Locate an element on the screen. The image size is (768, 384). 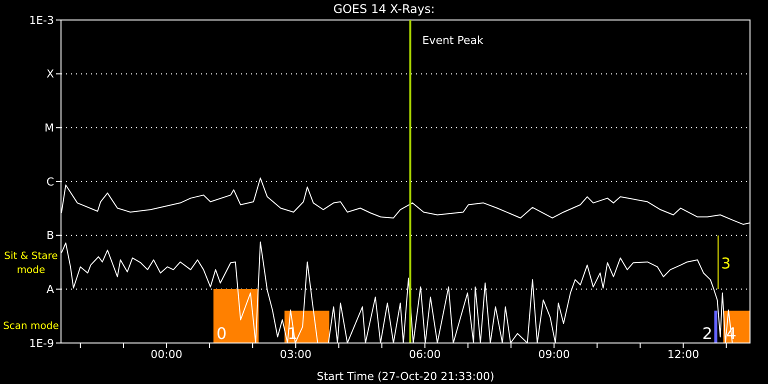
band-label: 2 is located at coordinates (707, 333).